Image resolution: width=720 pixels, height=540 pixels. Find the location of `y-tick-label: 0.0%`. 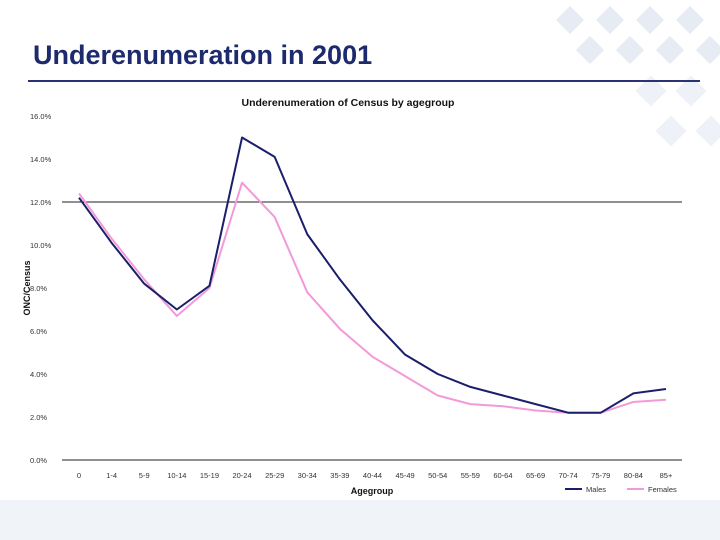

y-tick-label: 0.0% is located at coordinates (38, 460).